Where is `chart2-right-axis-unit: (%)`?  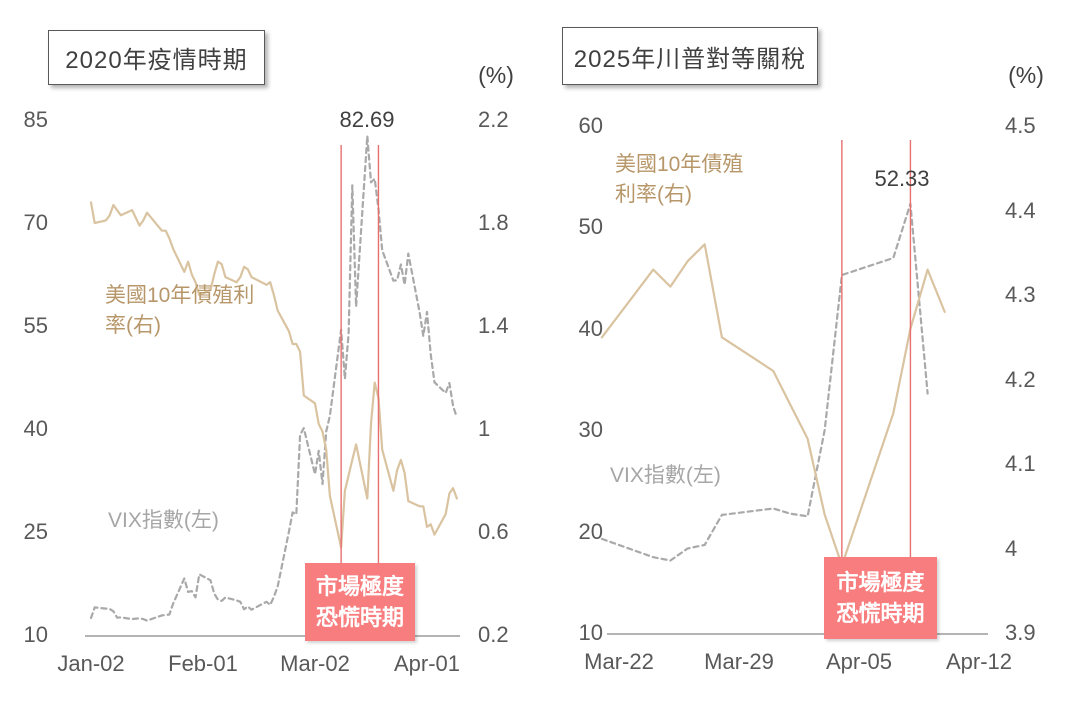 chart2-right-axis-unit: (%) is located at coordinates (1026, 75).